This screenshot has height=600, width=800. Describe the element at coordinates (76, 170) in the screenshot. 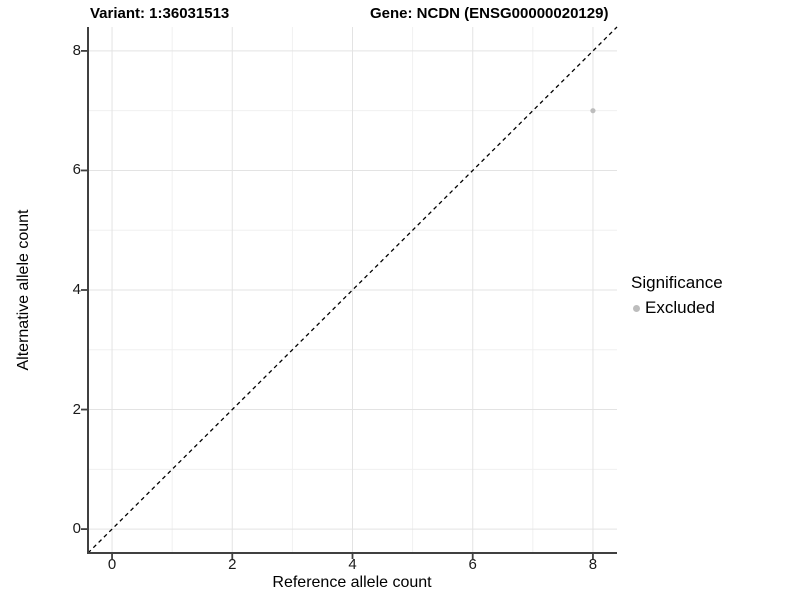

I see `y-tick-label: 6` at that location.